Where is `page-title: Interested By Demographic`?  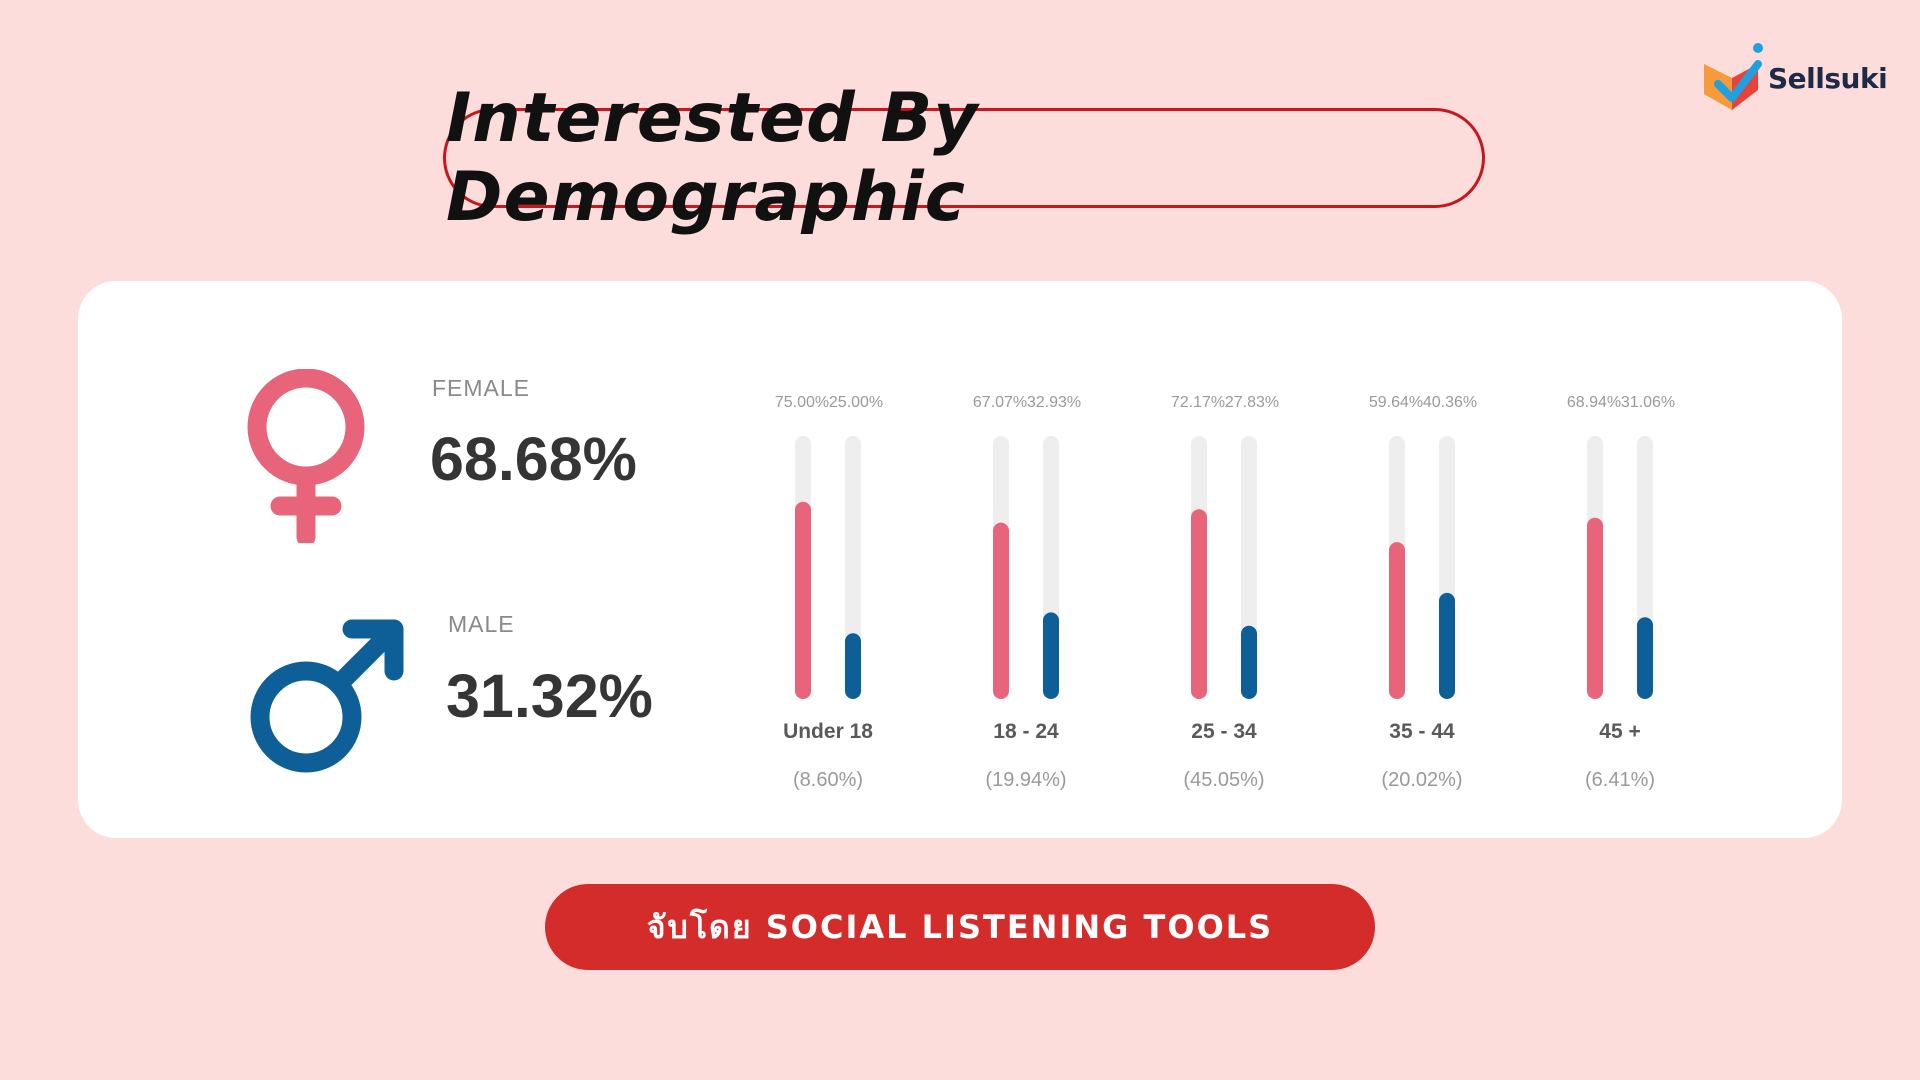 page-title: Interested By Demographic is located at coordinates (712, 158).